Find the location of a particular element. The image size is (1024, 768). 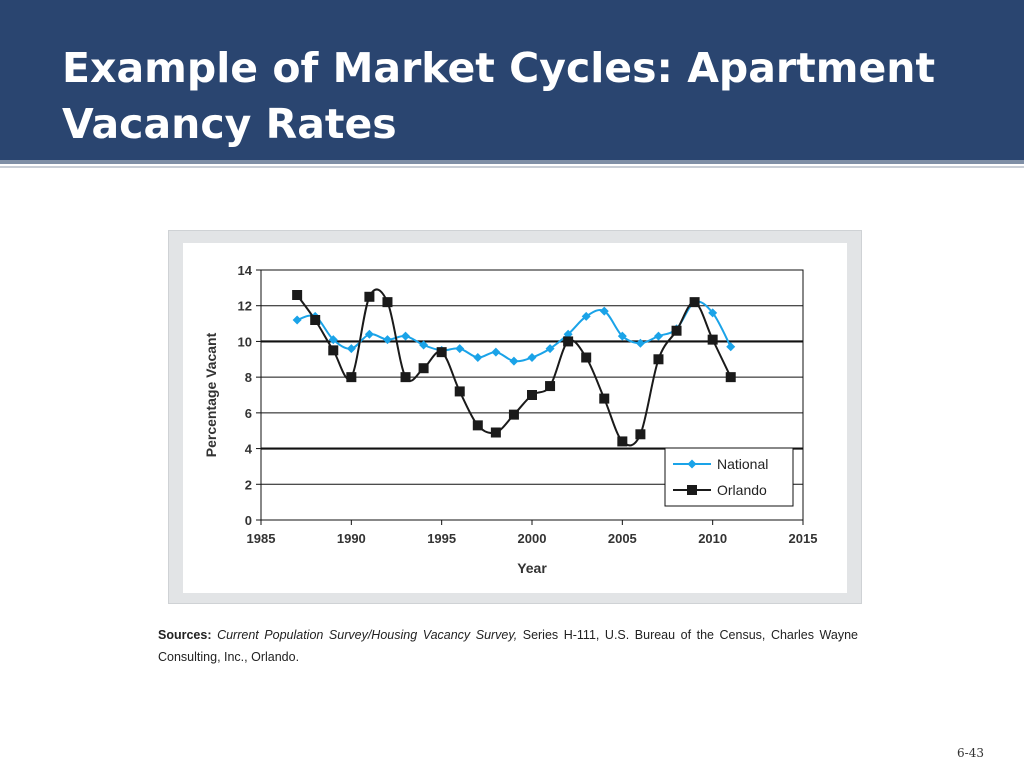

x-tick-label-2005: 2005 is located at coordinates (622, 538).